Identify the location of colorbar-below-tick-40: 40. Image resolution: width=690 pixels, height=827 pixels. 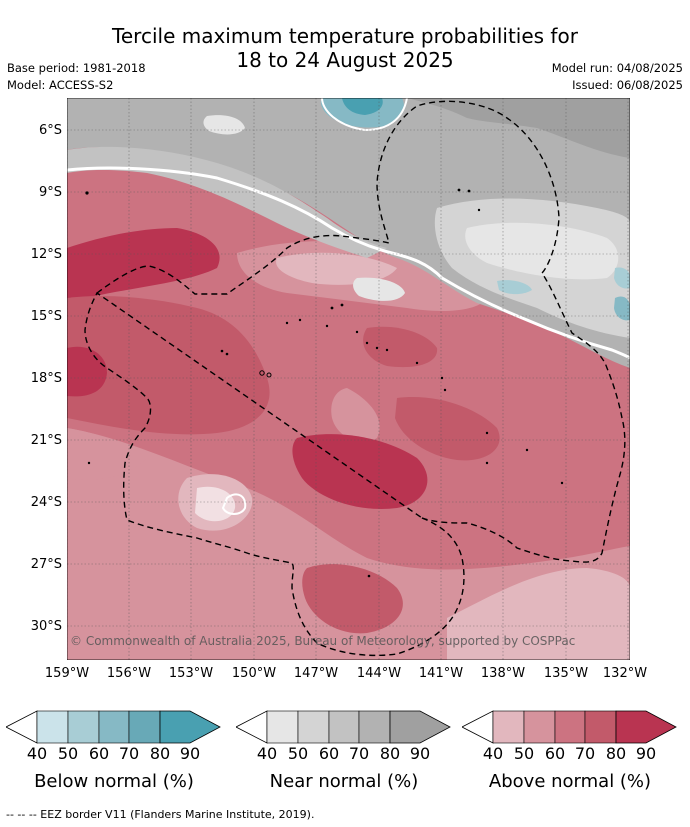
(37, 753).